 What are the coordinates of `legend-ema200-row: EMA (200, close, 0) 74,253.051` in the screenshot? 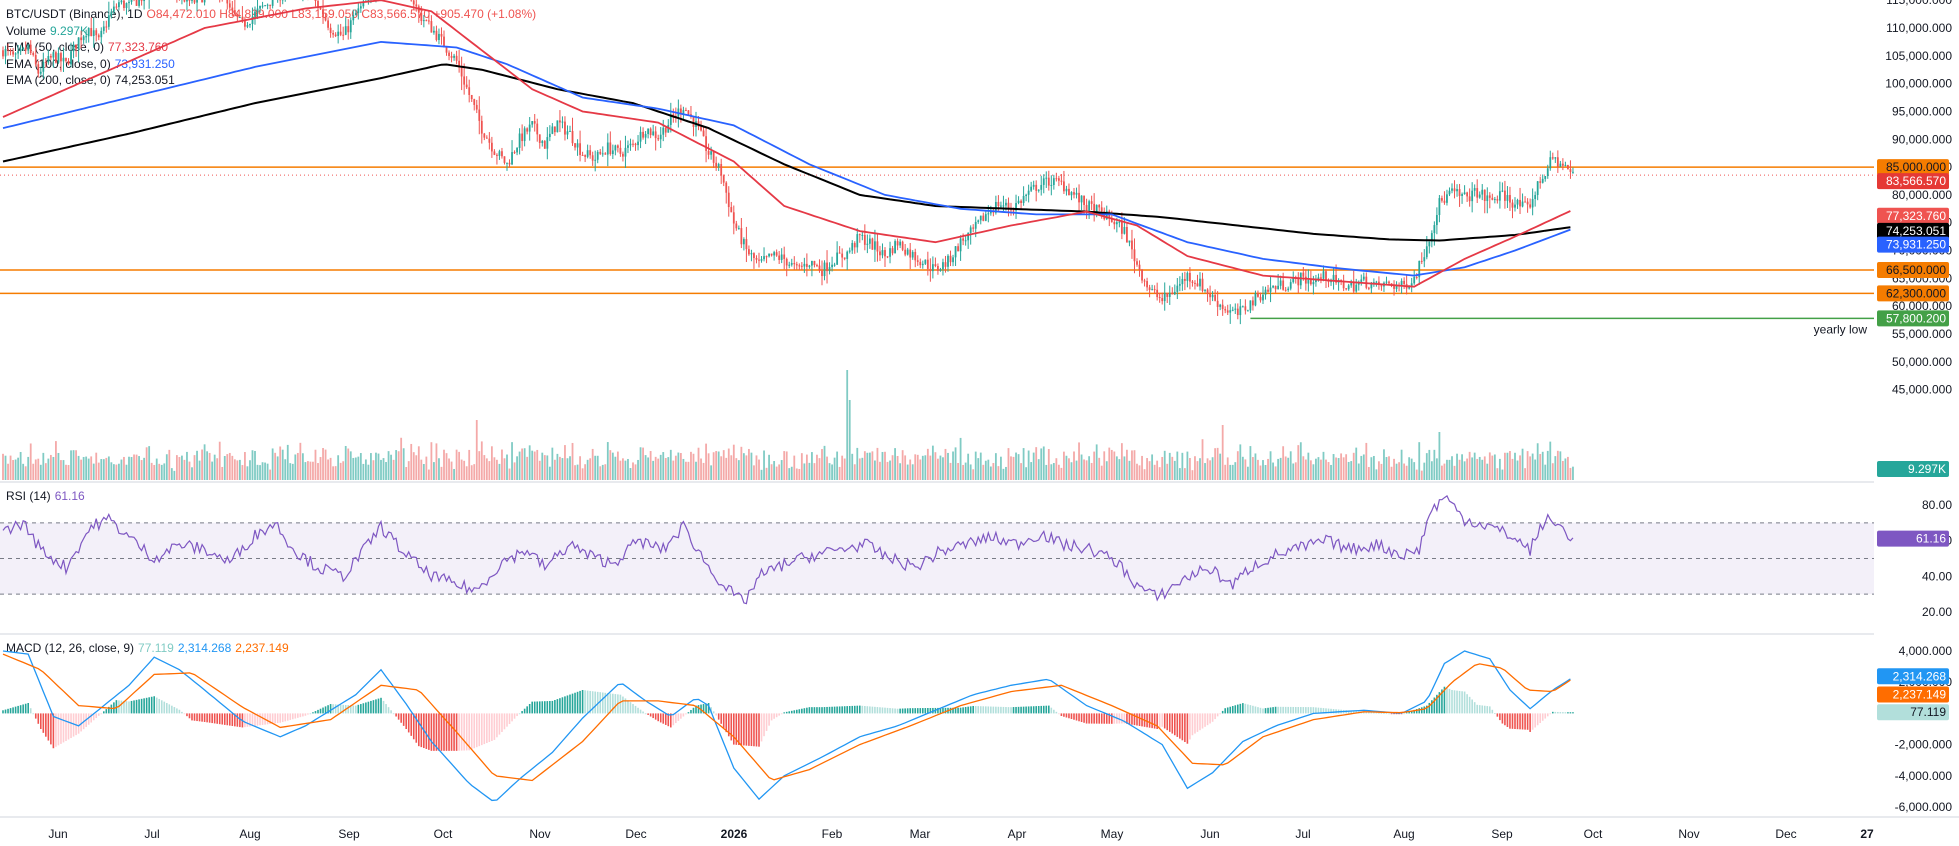 It's located at (273, 80).